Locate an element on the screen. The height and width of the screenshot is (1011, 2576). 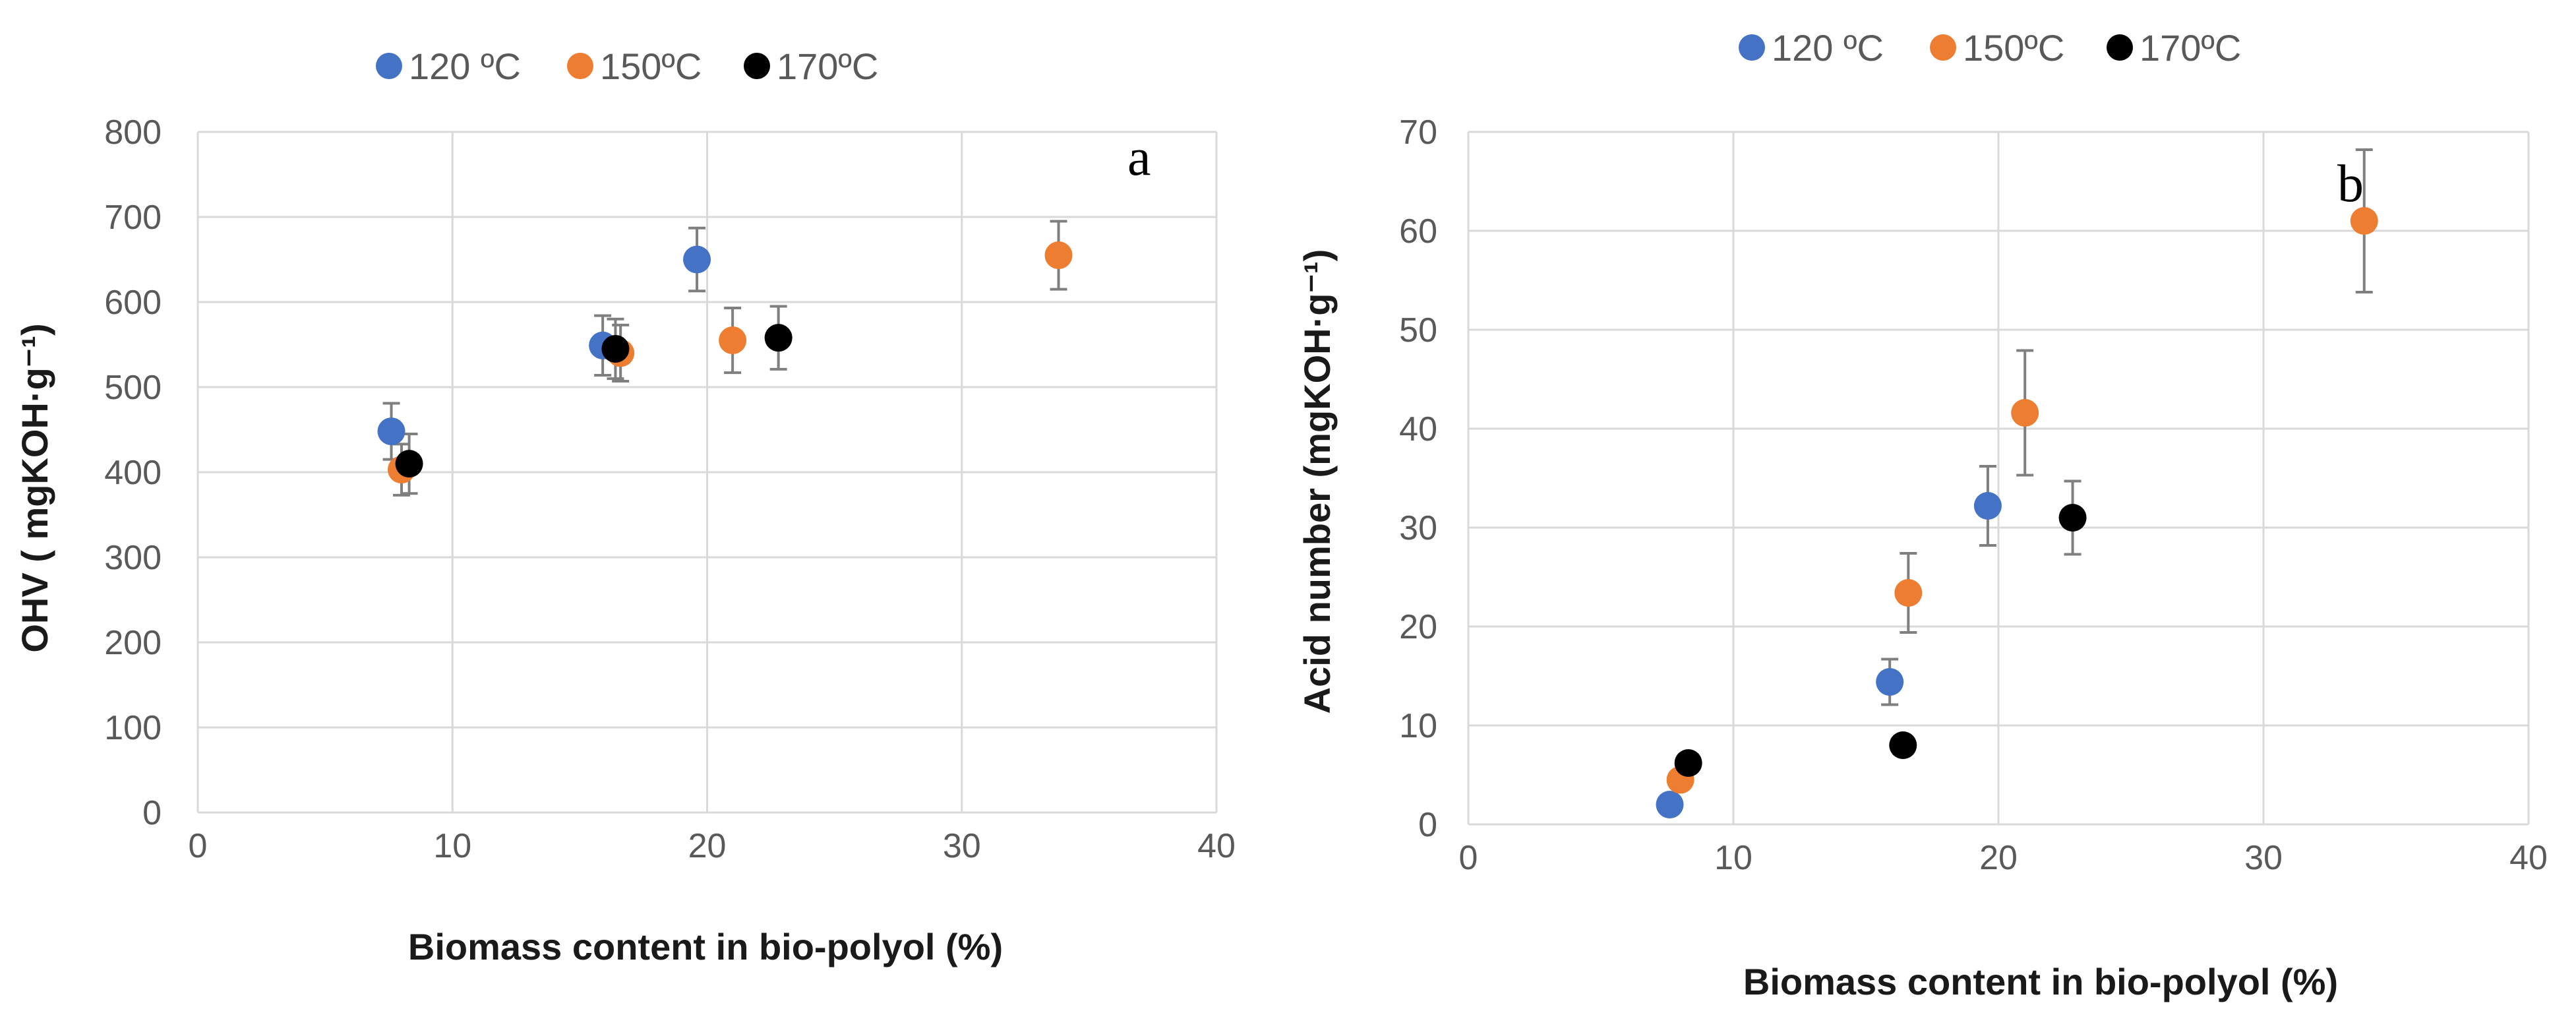
y-axis-title: Acid number (mgKOH·g⁻¹) is located at coordinates (1317, 481).